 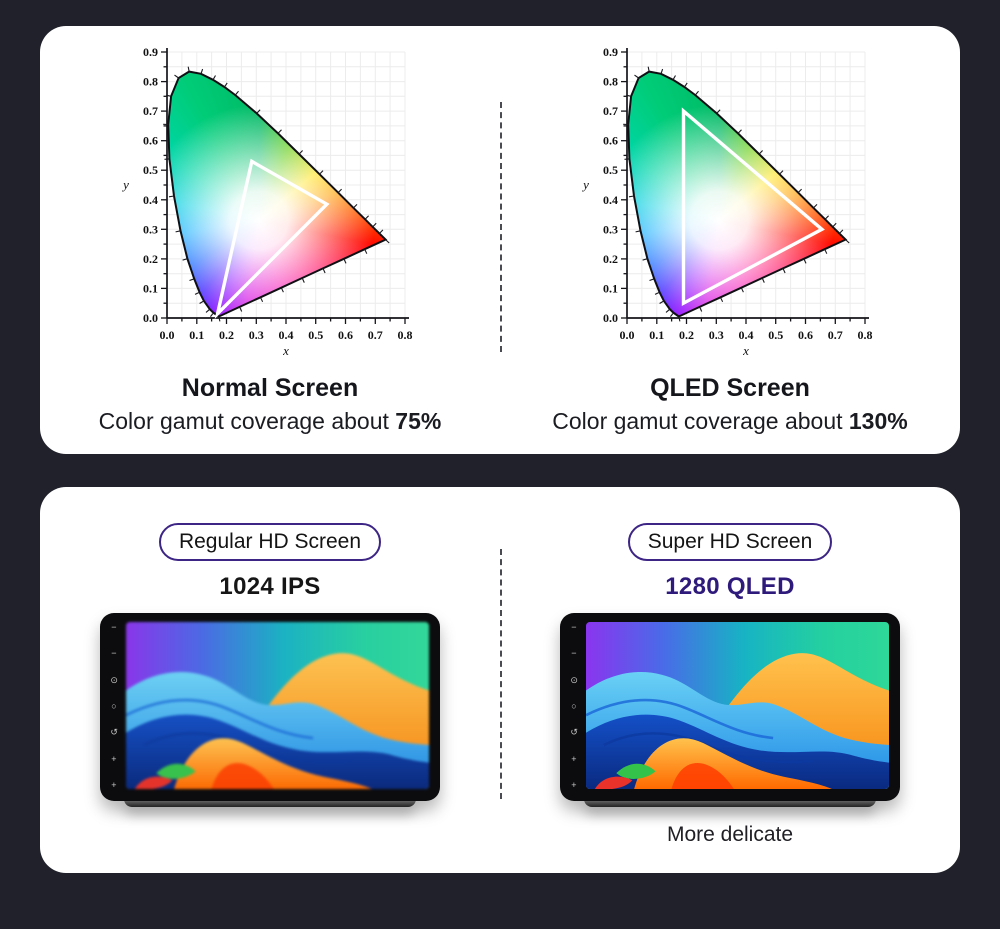 I want to click on panel-title: QLED Screen, so click(x=730, y=388).